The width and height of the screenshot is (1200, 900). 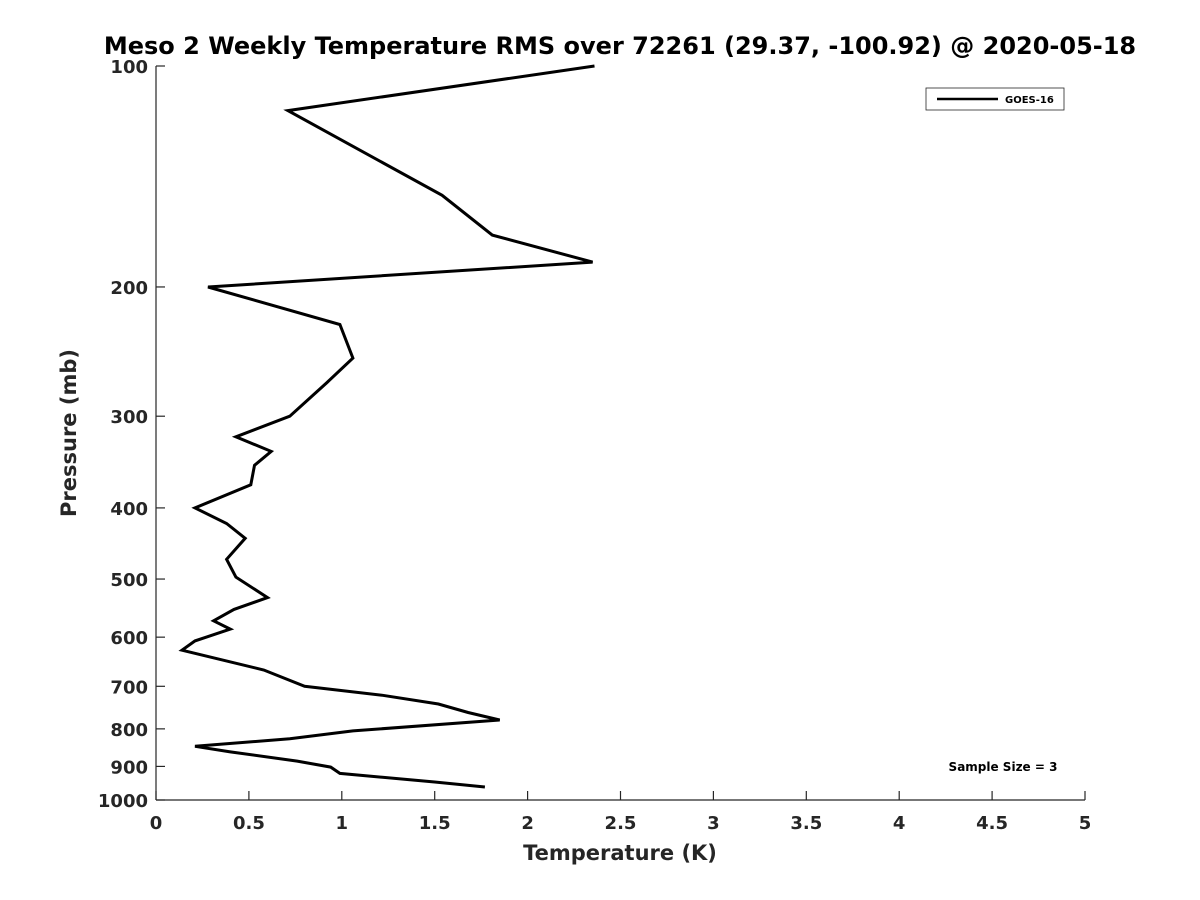 What do you see at coordinates (129, 67) in the screenshot?
I see `y-tick-label: 100` at bounding box center [129, 67].